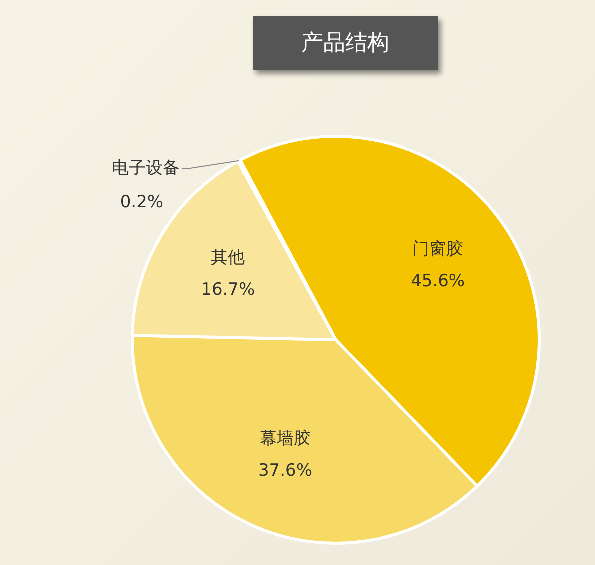  Describe the element at coordinates (142, 202) in the screenshot. I see `data-label: 0.2%` at that location.